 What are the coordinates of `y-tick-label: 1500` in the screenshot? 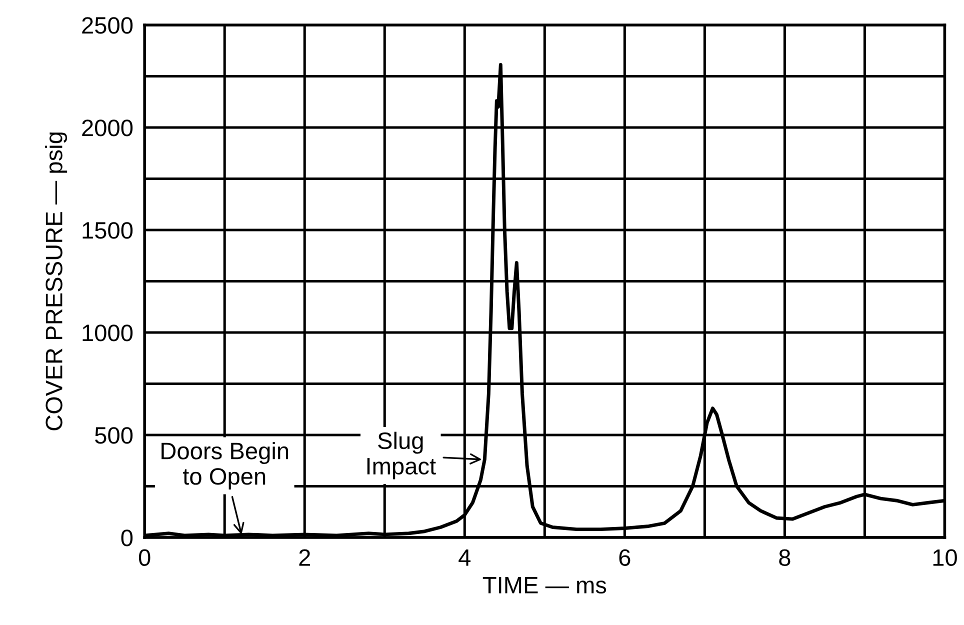 It's located at (107, 230).